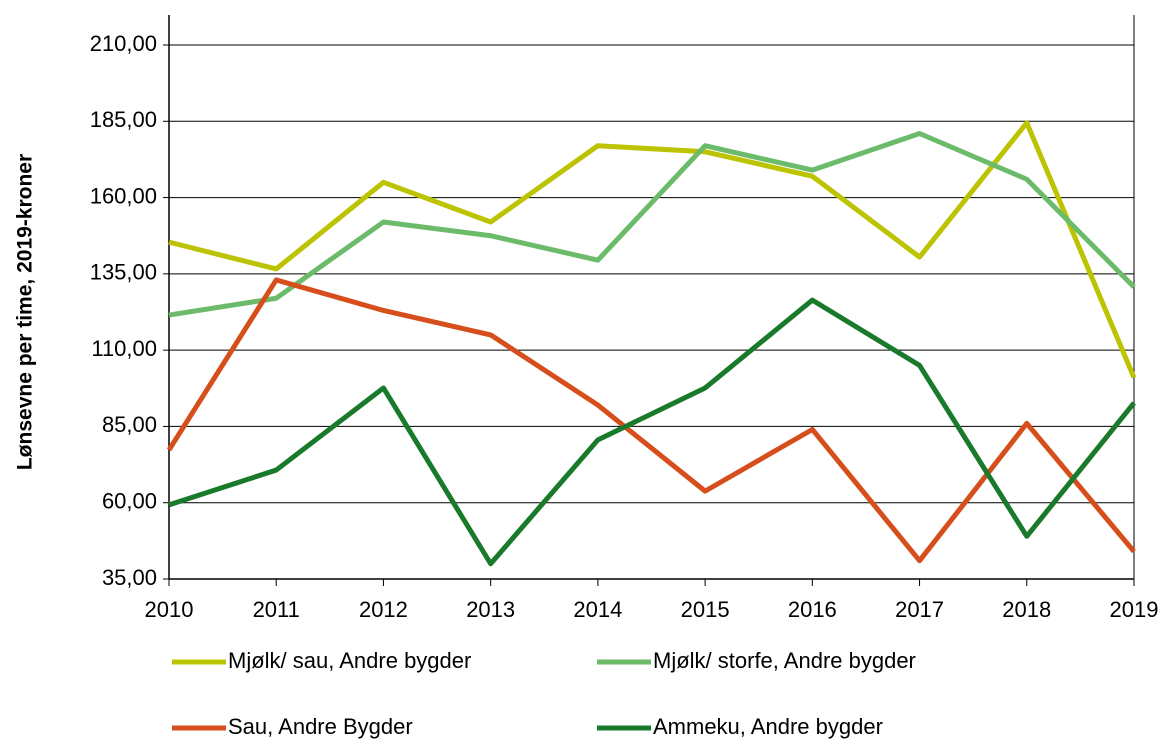  What do you see at coordinates (490, 609) in the screenshot?
I see `x-tick-label: 2013` at bounding box center [490, 609].